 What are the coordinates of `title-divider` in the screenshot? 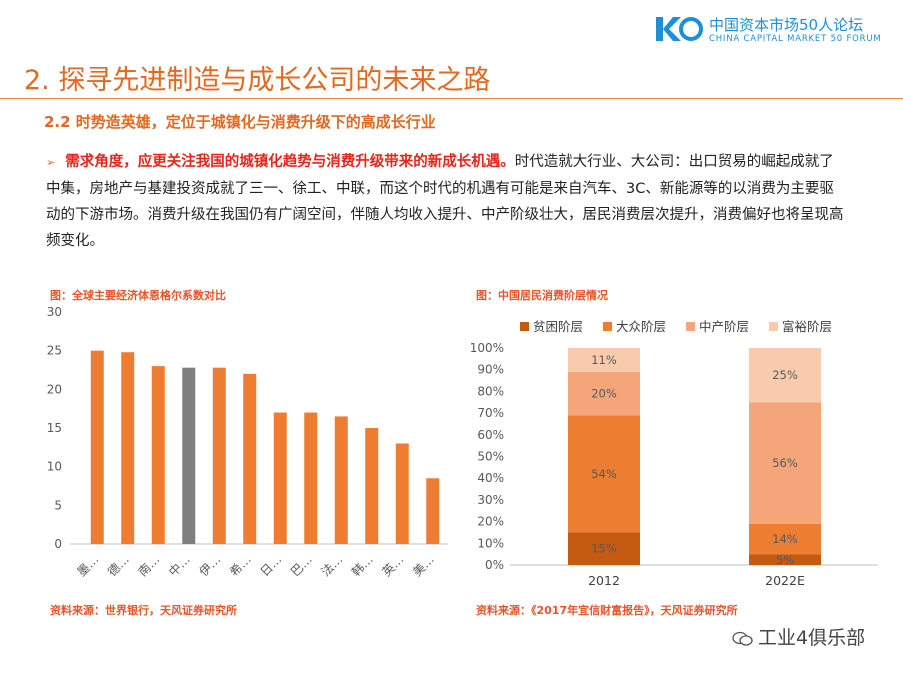 It's located at (451, 98).